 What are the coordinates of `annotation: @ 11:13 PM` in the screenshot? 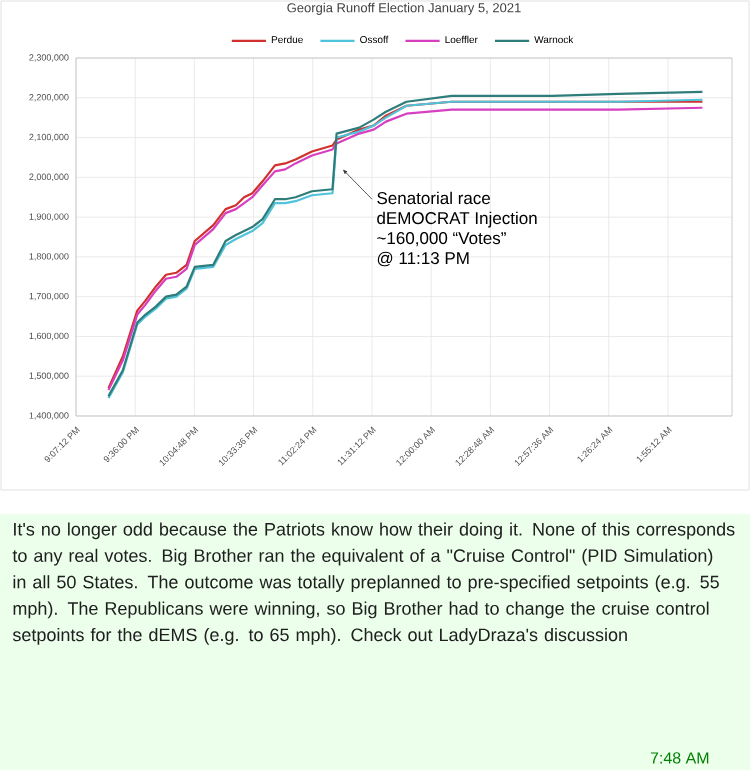 It's located at (423, 259).